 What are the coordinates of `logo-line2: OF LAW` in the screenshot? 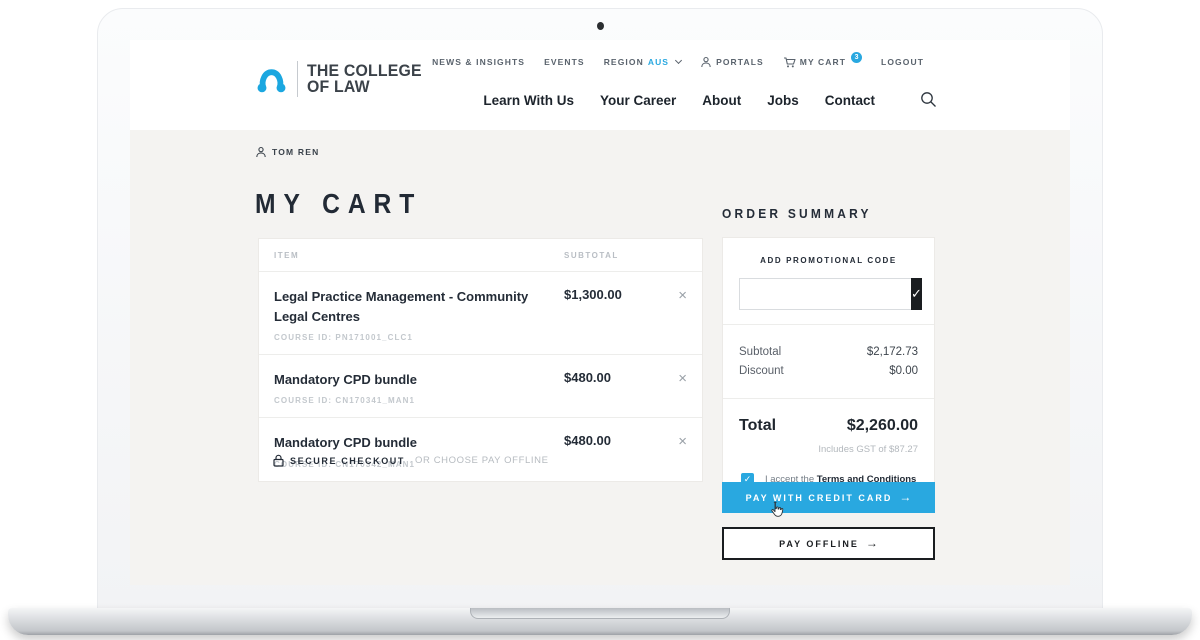 It's located at (338, 87).